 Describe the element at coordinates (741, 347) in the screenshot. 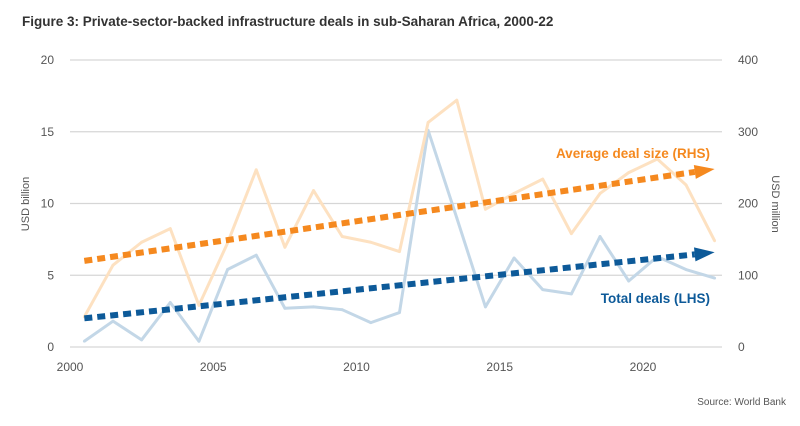

I see `y-right-tick-label: 0` at that location.